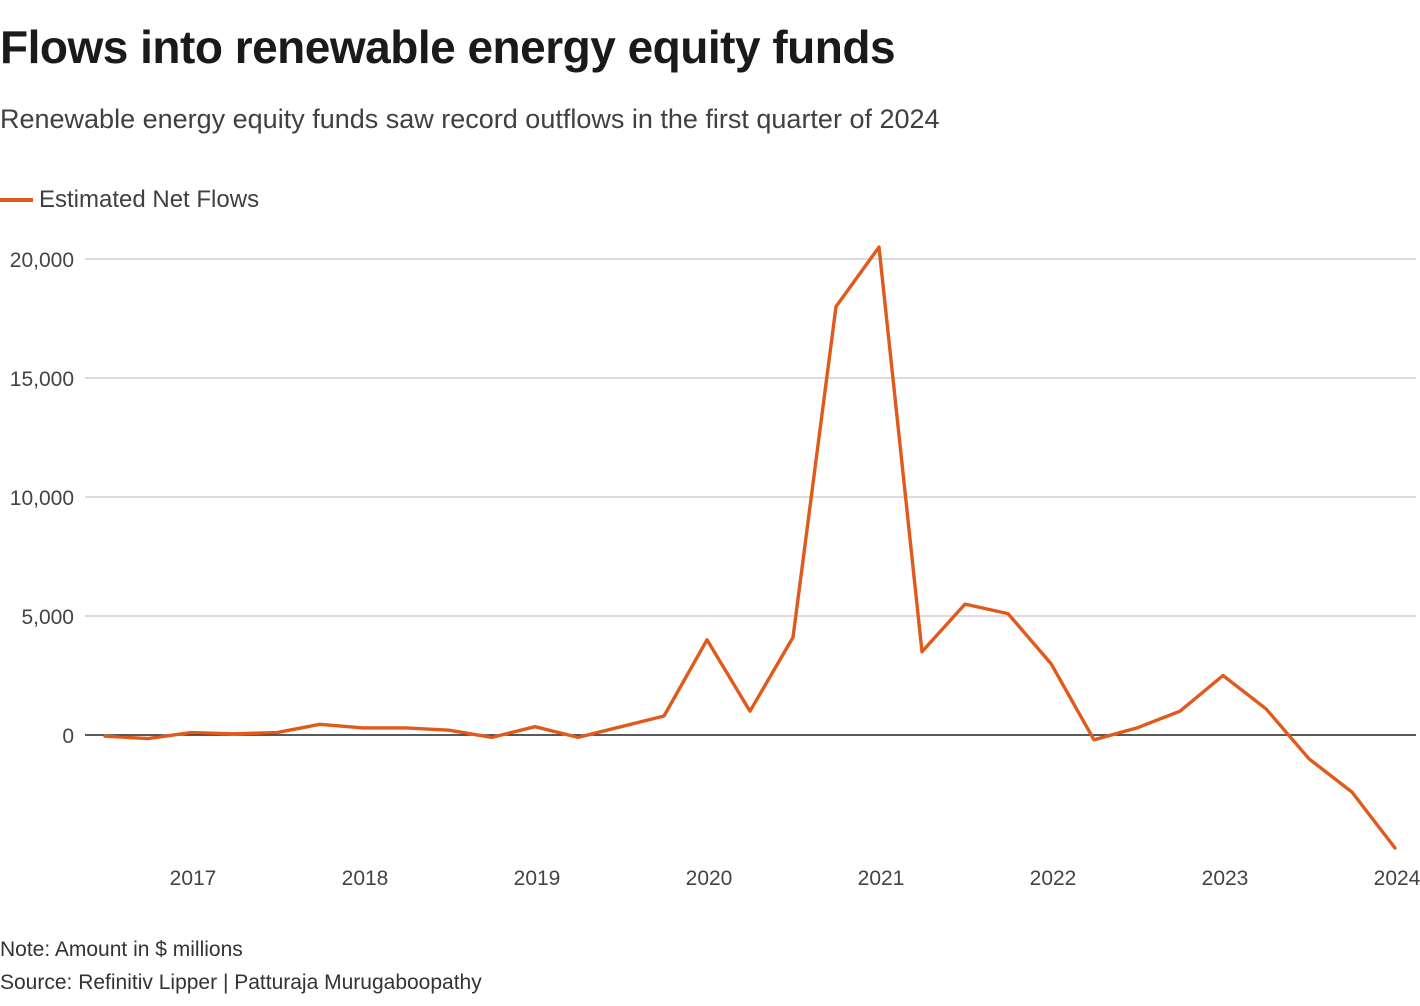  What do you see at coordinates (16, 200) in the screenshot?
I see `legend-swatch` at bounding box center [16, 200].